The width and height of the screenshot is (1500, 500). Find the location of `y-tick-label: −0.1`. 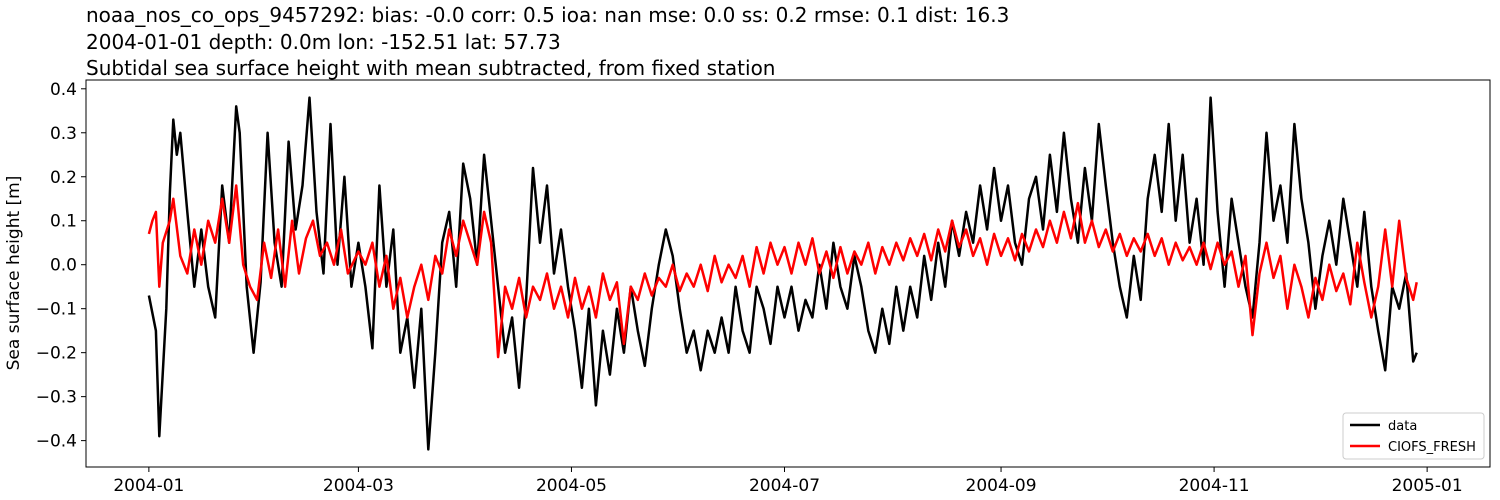

y-tick-label: −0.1 is located at coordinates (56, 310).